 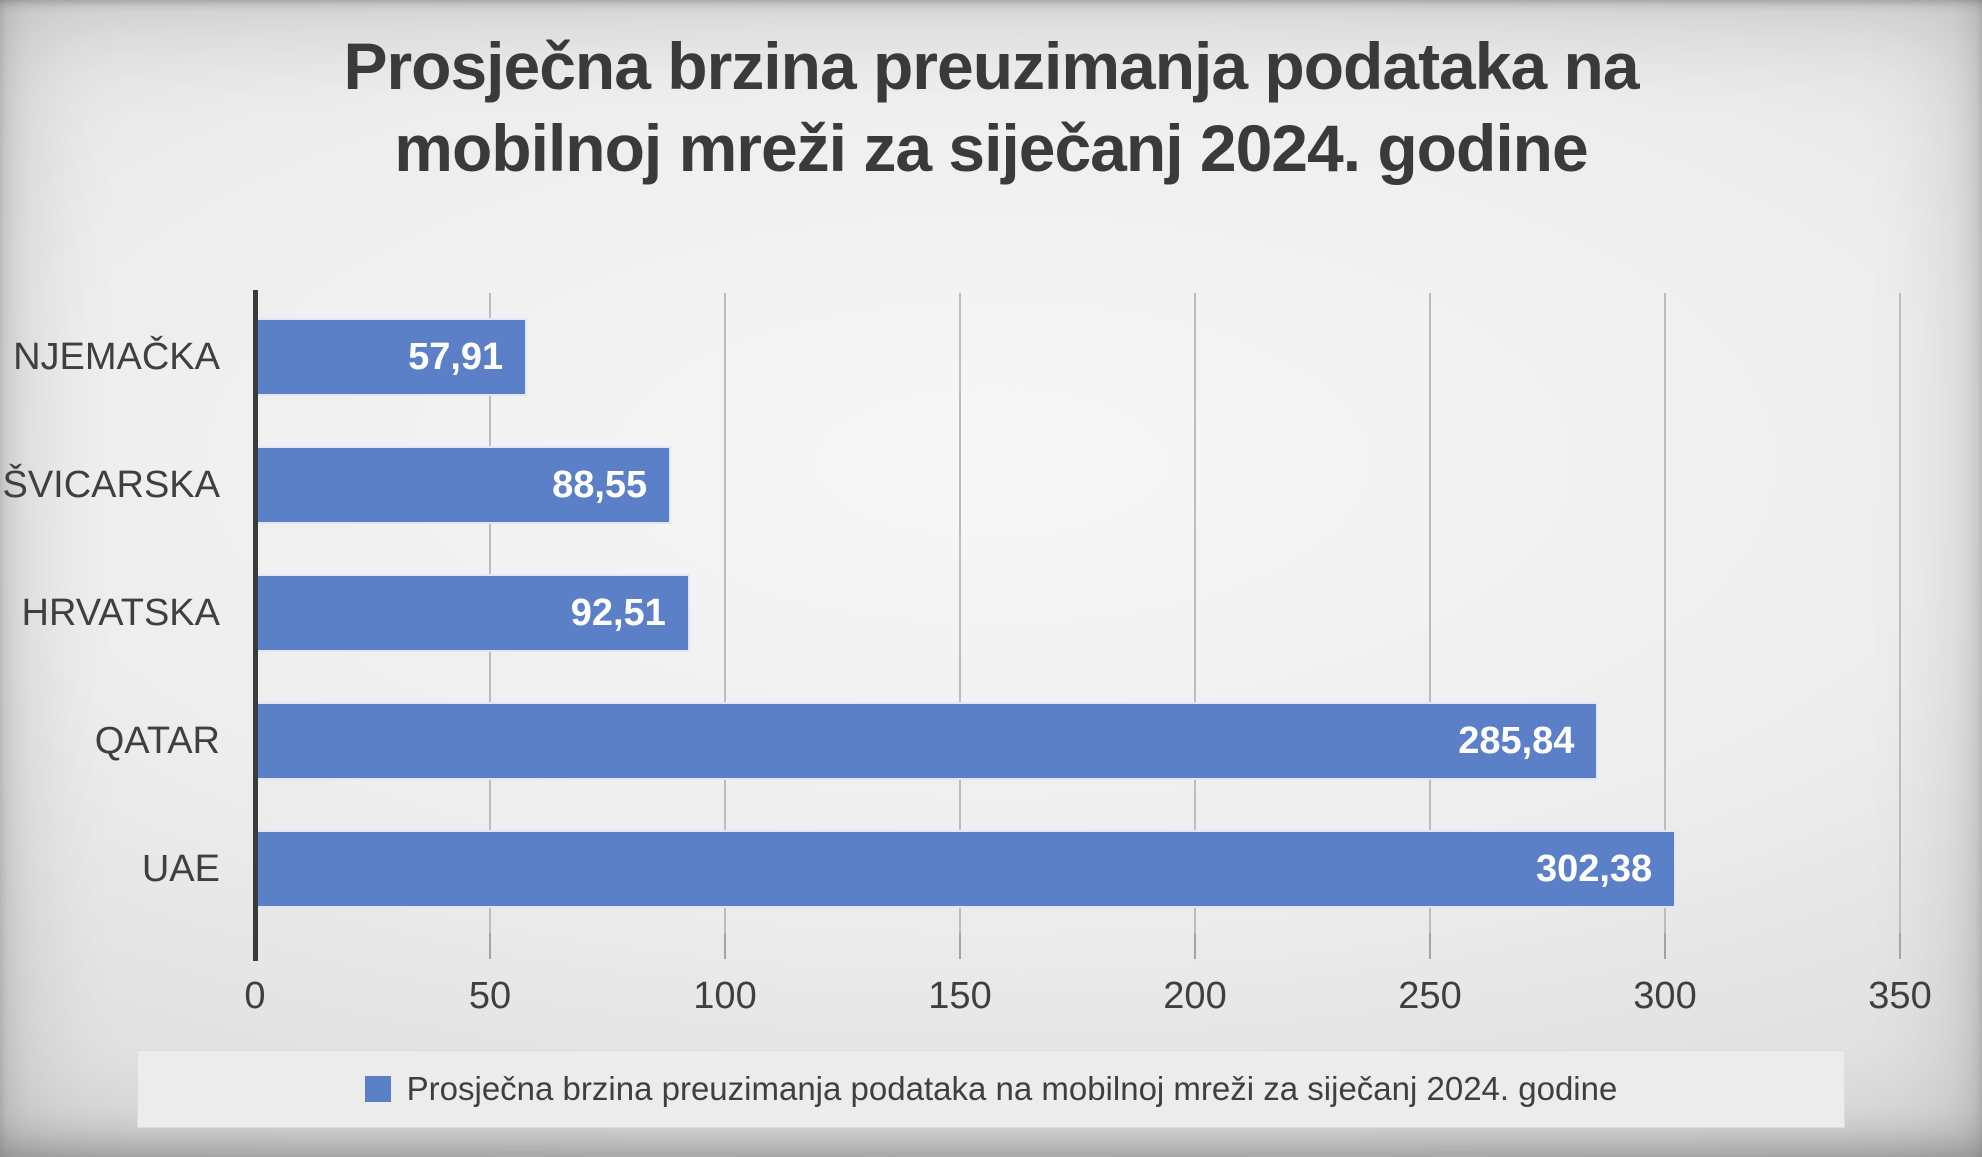 What do you see at coordinates (1430, 996) in the screenshot?
I see `x-tick-label-250: 250` at bounding box center [1430, 996].